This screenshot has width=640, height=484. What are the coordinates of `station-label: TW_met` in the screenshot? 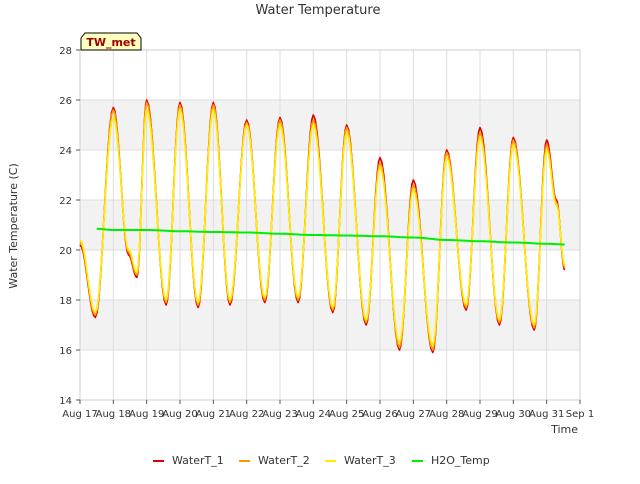 It's located at (110, 42).